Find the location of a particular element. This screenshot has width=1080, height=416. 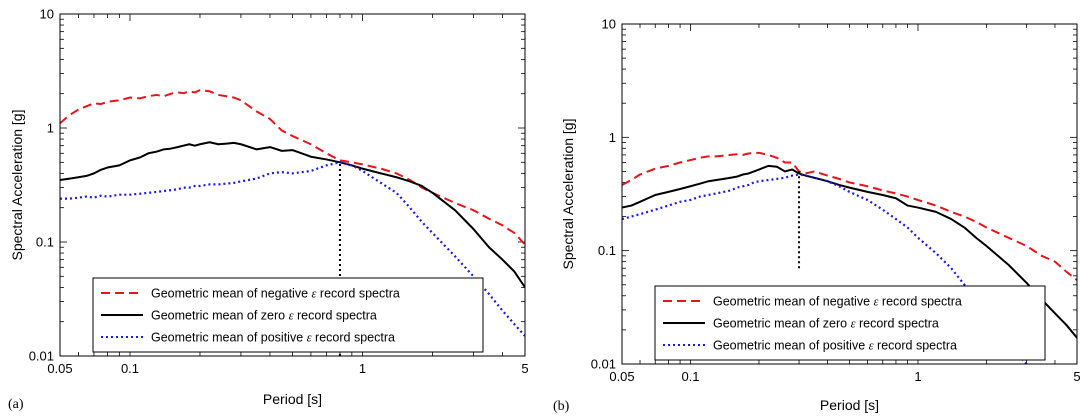

negative-eps-series-line is located at coordinates (849, 216).